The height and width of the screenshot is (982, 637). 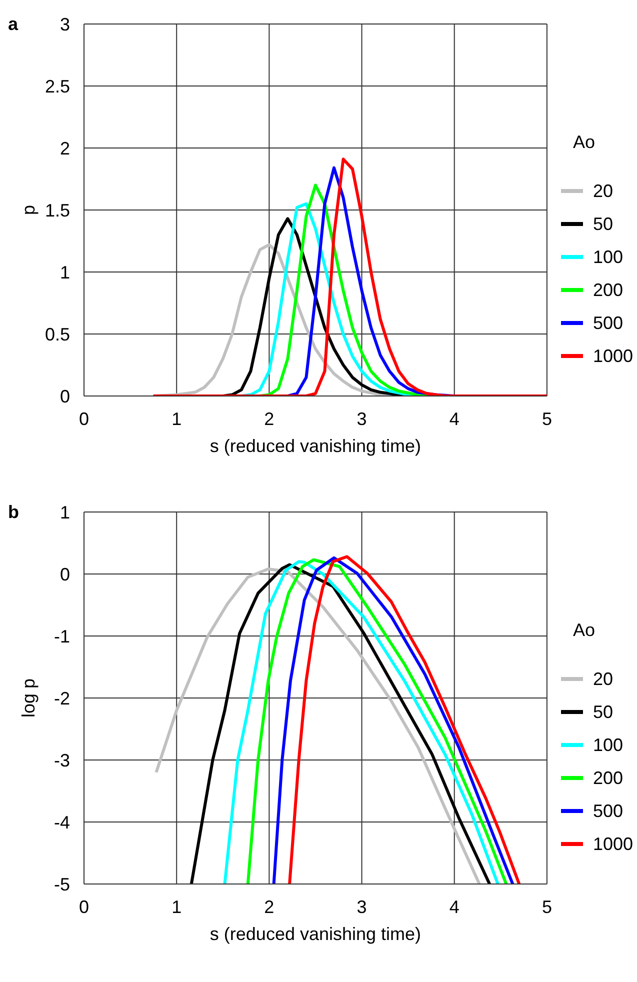 I want to click on y-tick-label: 1.5, so click(x=57, y=210).